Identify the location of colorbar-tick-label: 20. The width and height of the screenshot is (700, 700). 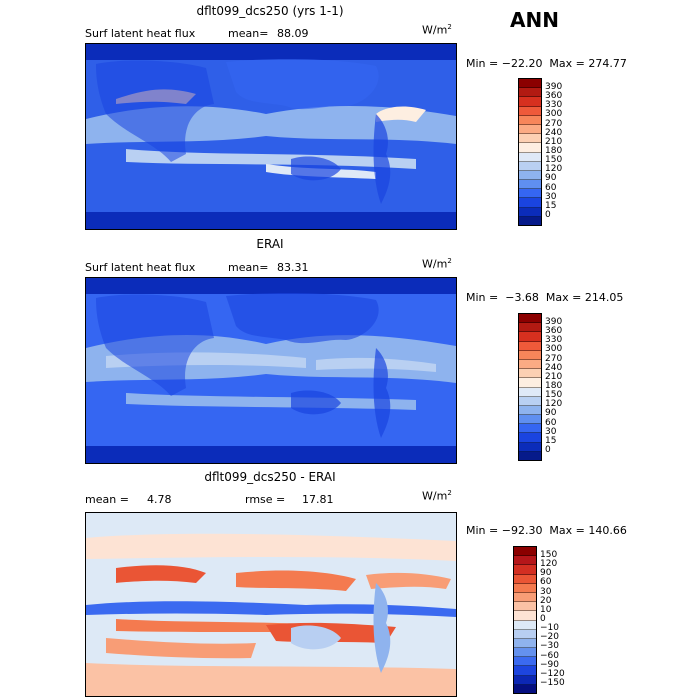
(546, 601).